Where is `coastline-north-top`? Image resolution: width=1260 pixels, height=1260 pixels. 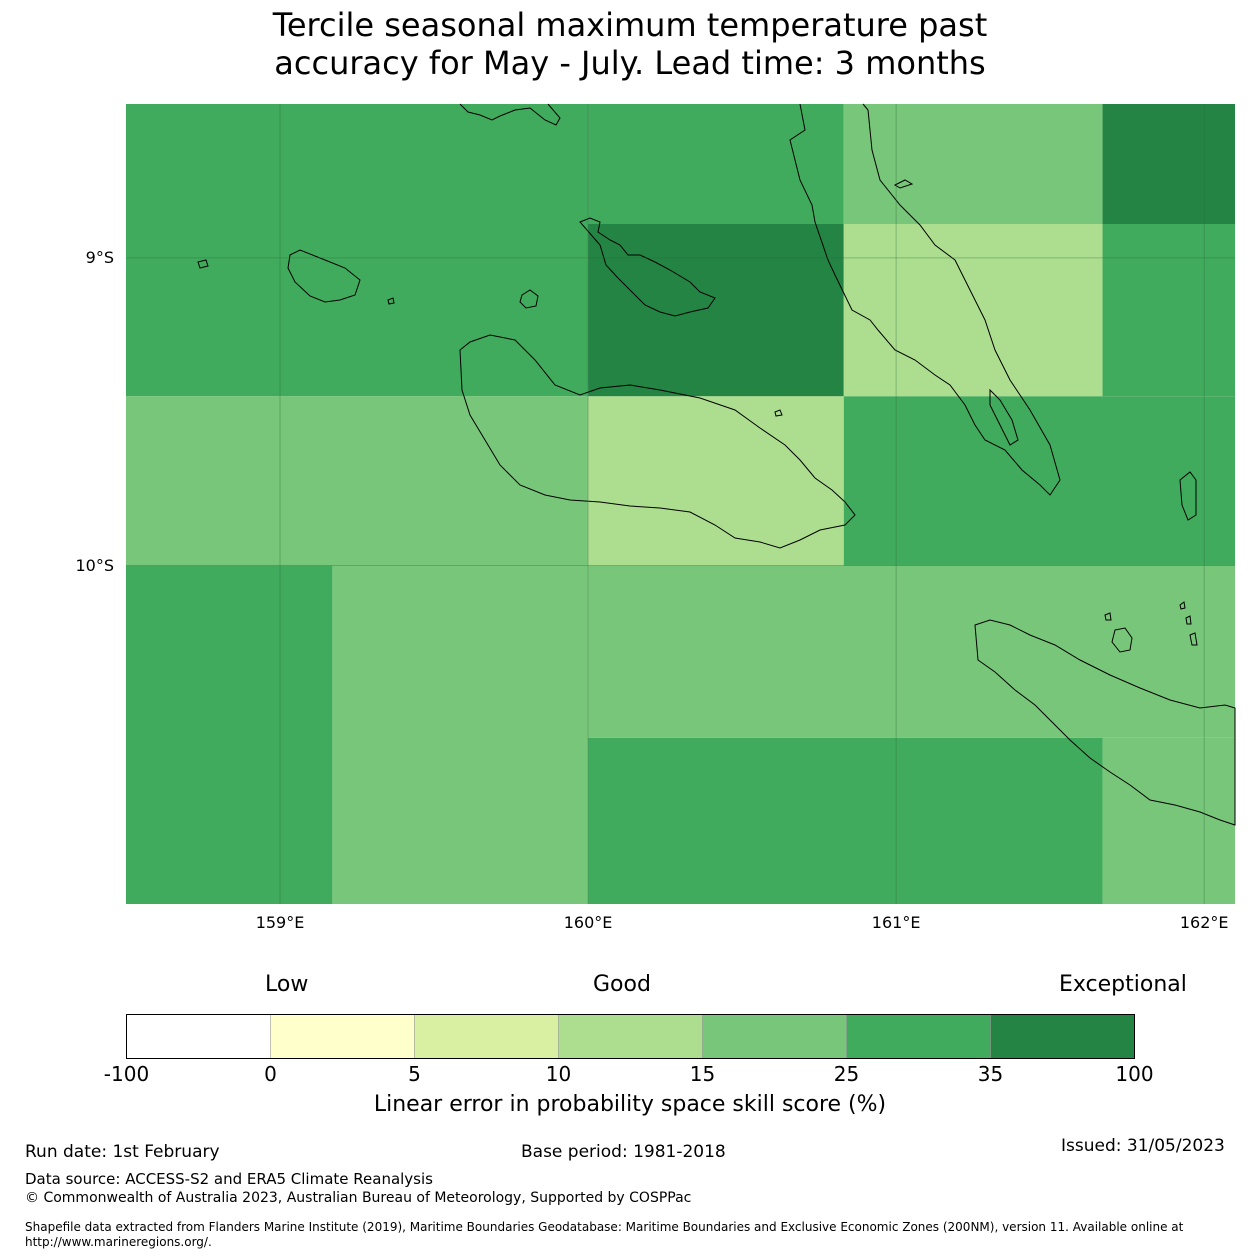 coastline-north-top is located at coordinates (510, 114).